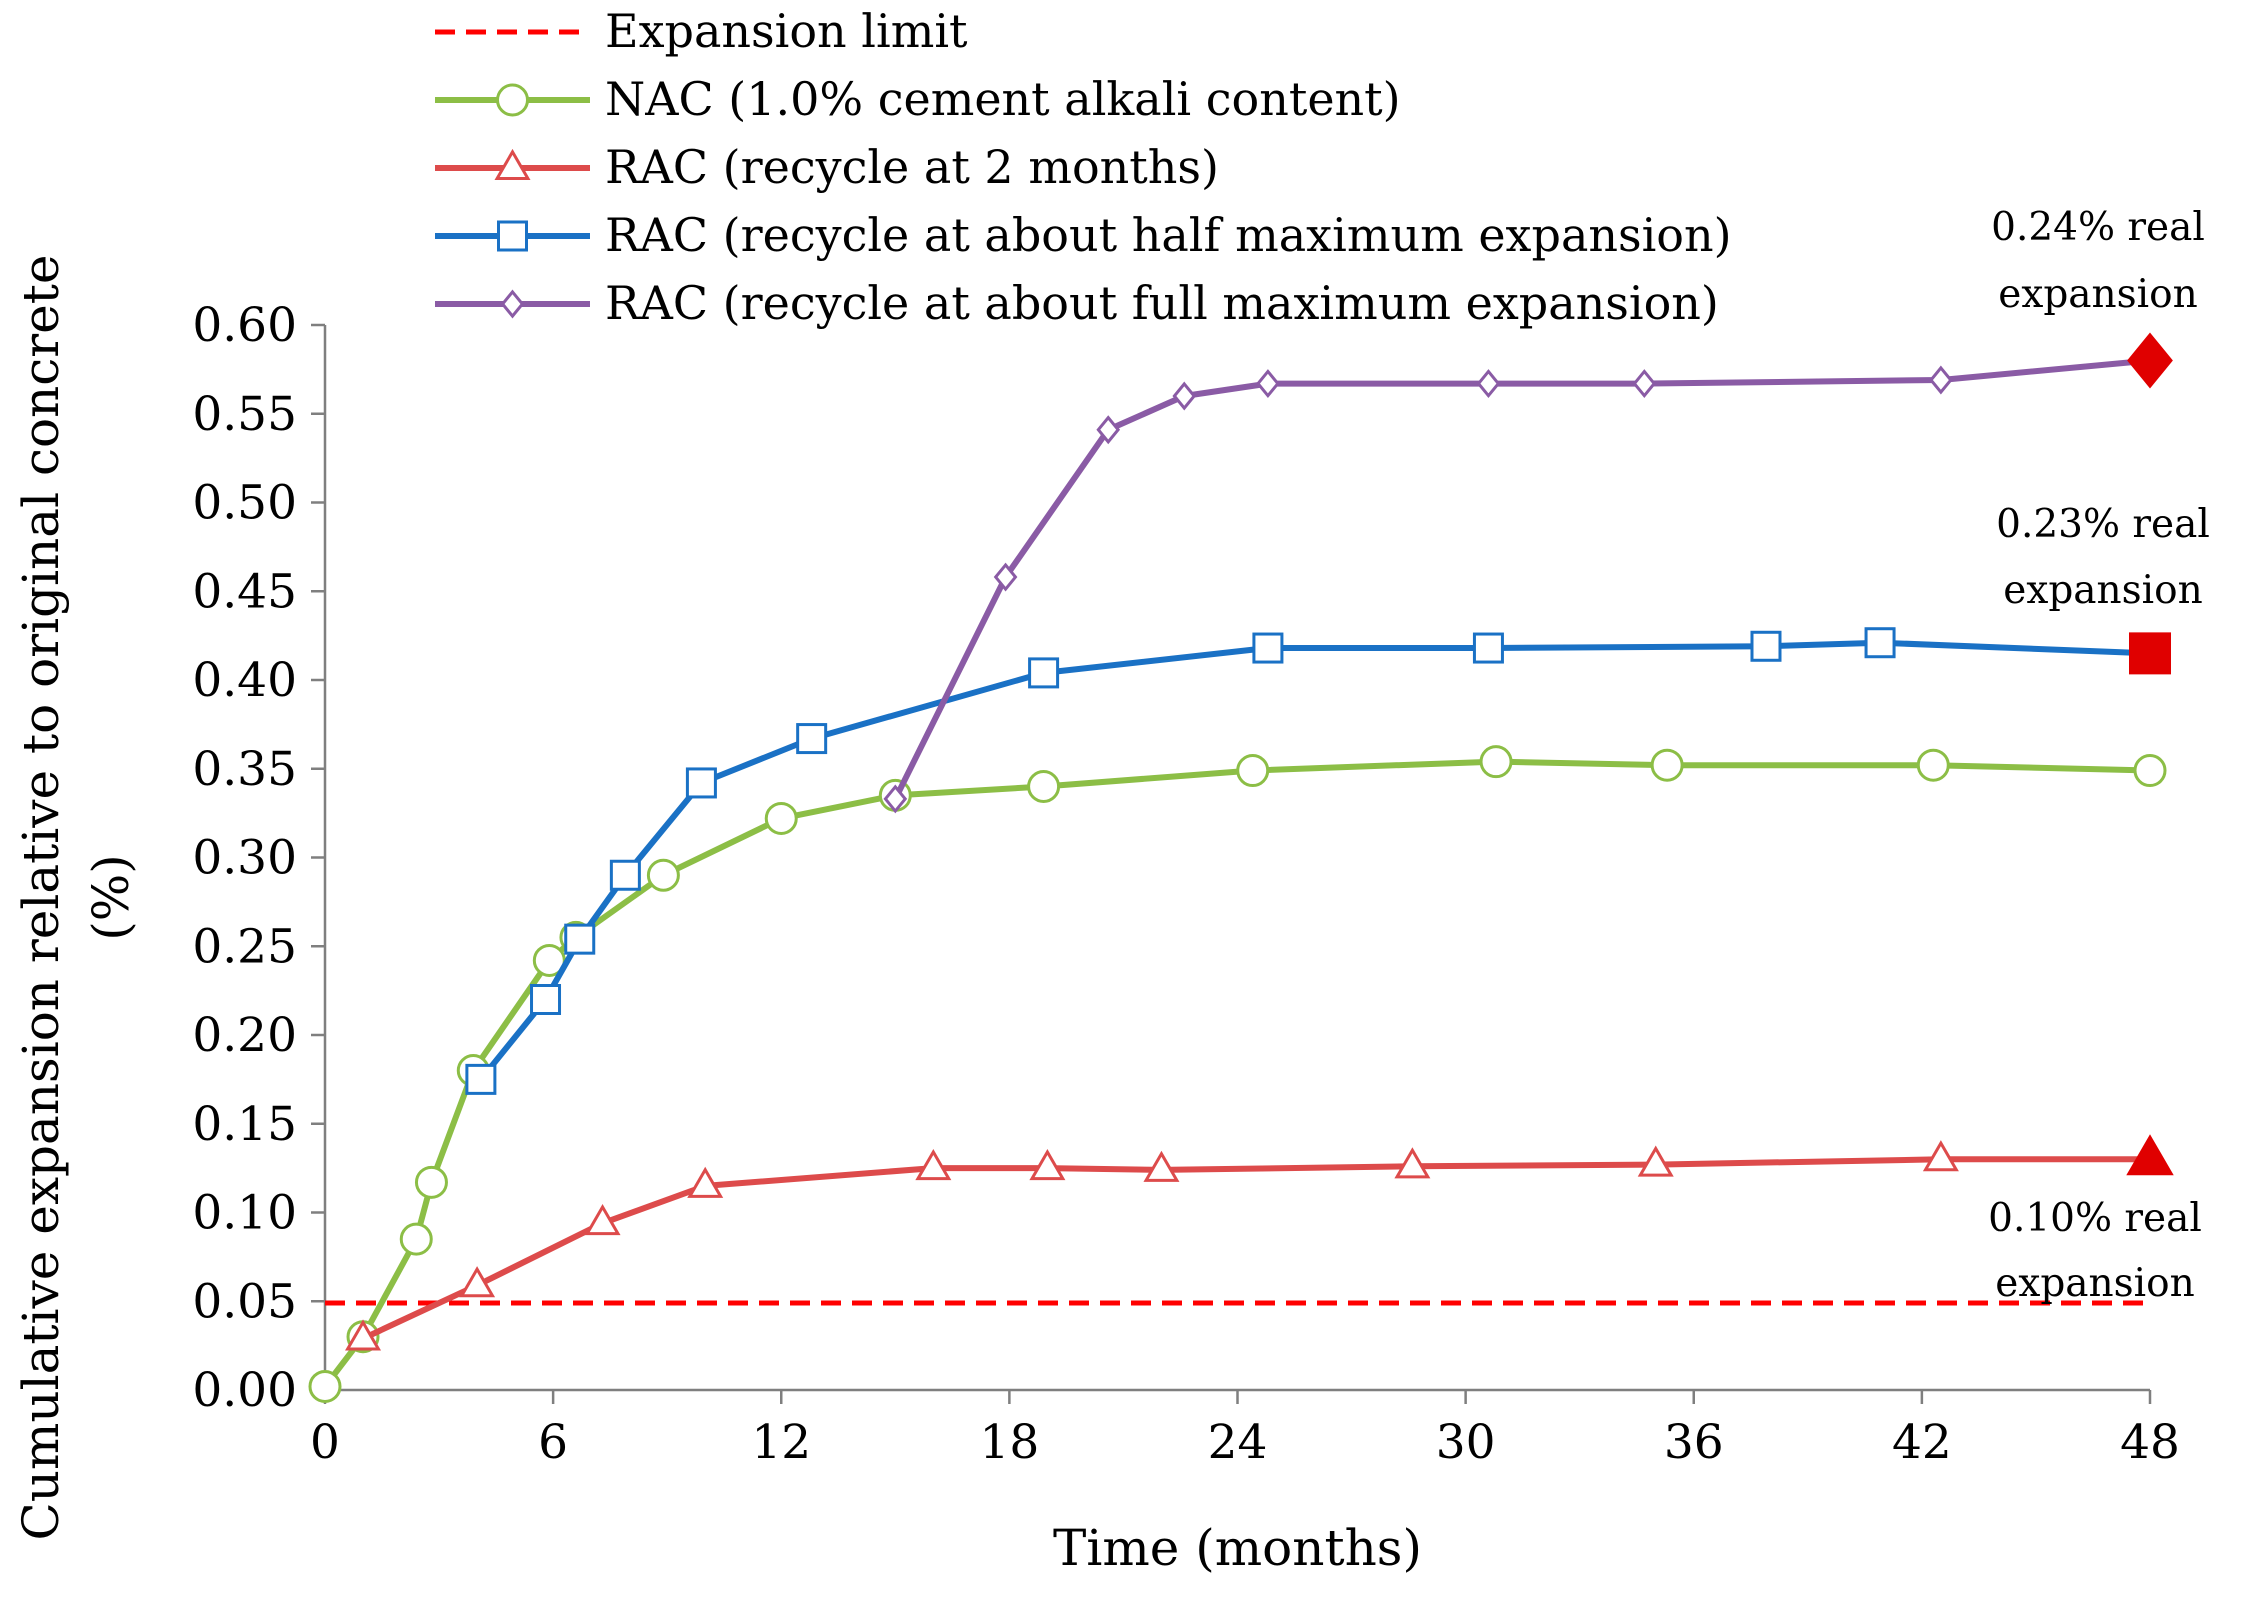 Image resolution: width=2244 pixels, height=1603 pixels. Describe the element at coordinates (244, 769) in the screenshot. I see `y-tick-label: 0.35` at that location.